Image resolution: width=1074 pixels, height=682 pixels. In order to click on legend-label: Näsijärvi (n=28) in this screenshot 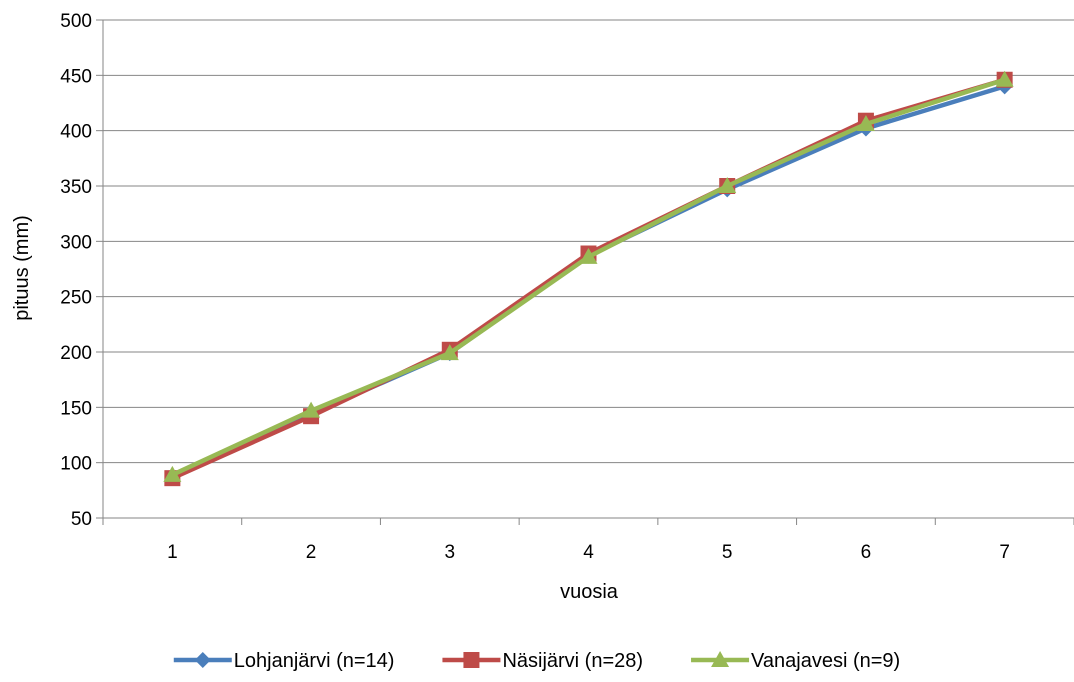, I will do `click(572, 661)`.